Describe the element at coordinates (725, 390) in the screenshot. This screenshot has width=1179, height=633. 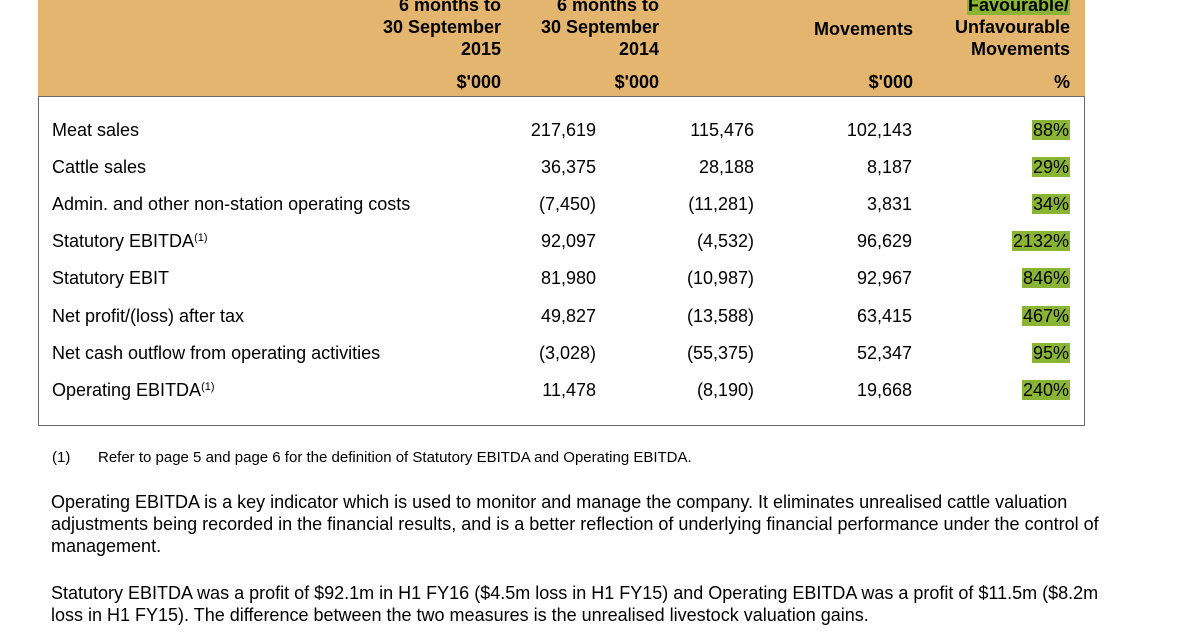
I see `cell-2014: (8,190)` at that location.